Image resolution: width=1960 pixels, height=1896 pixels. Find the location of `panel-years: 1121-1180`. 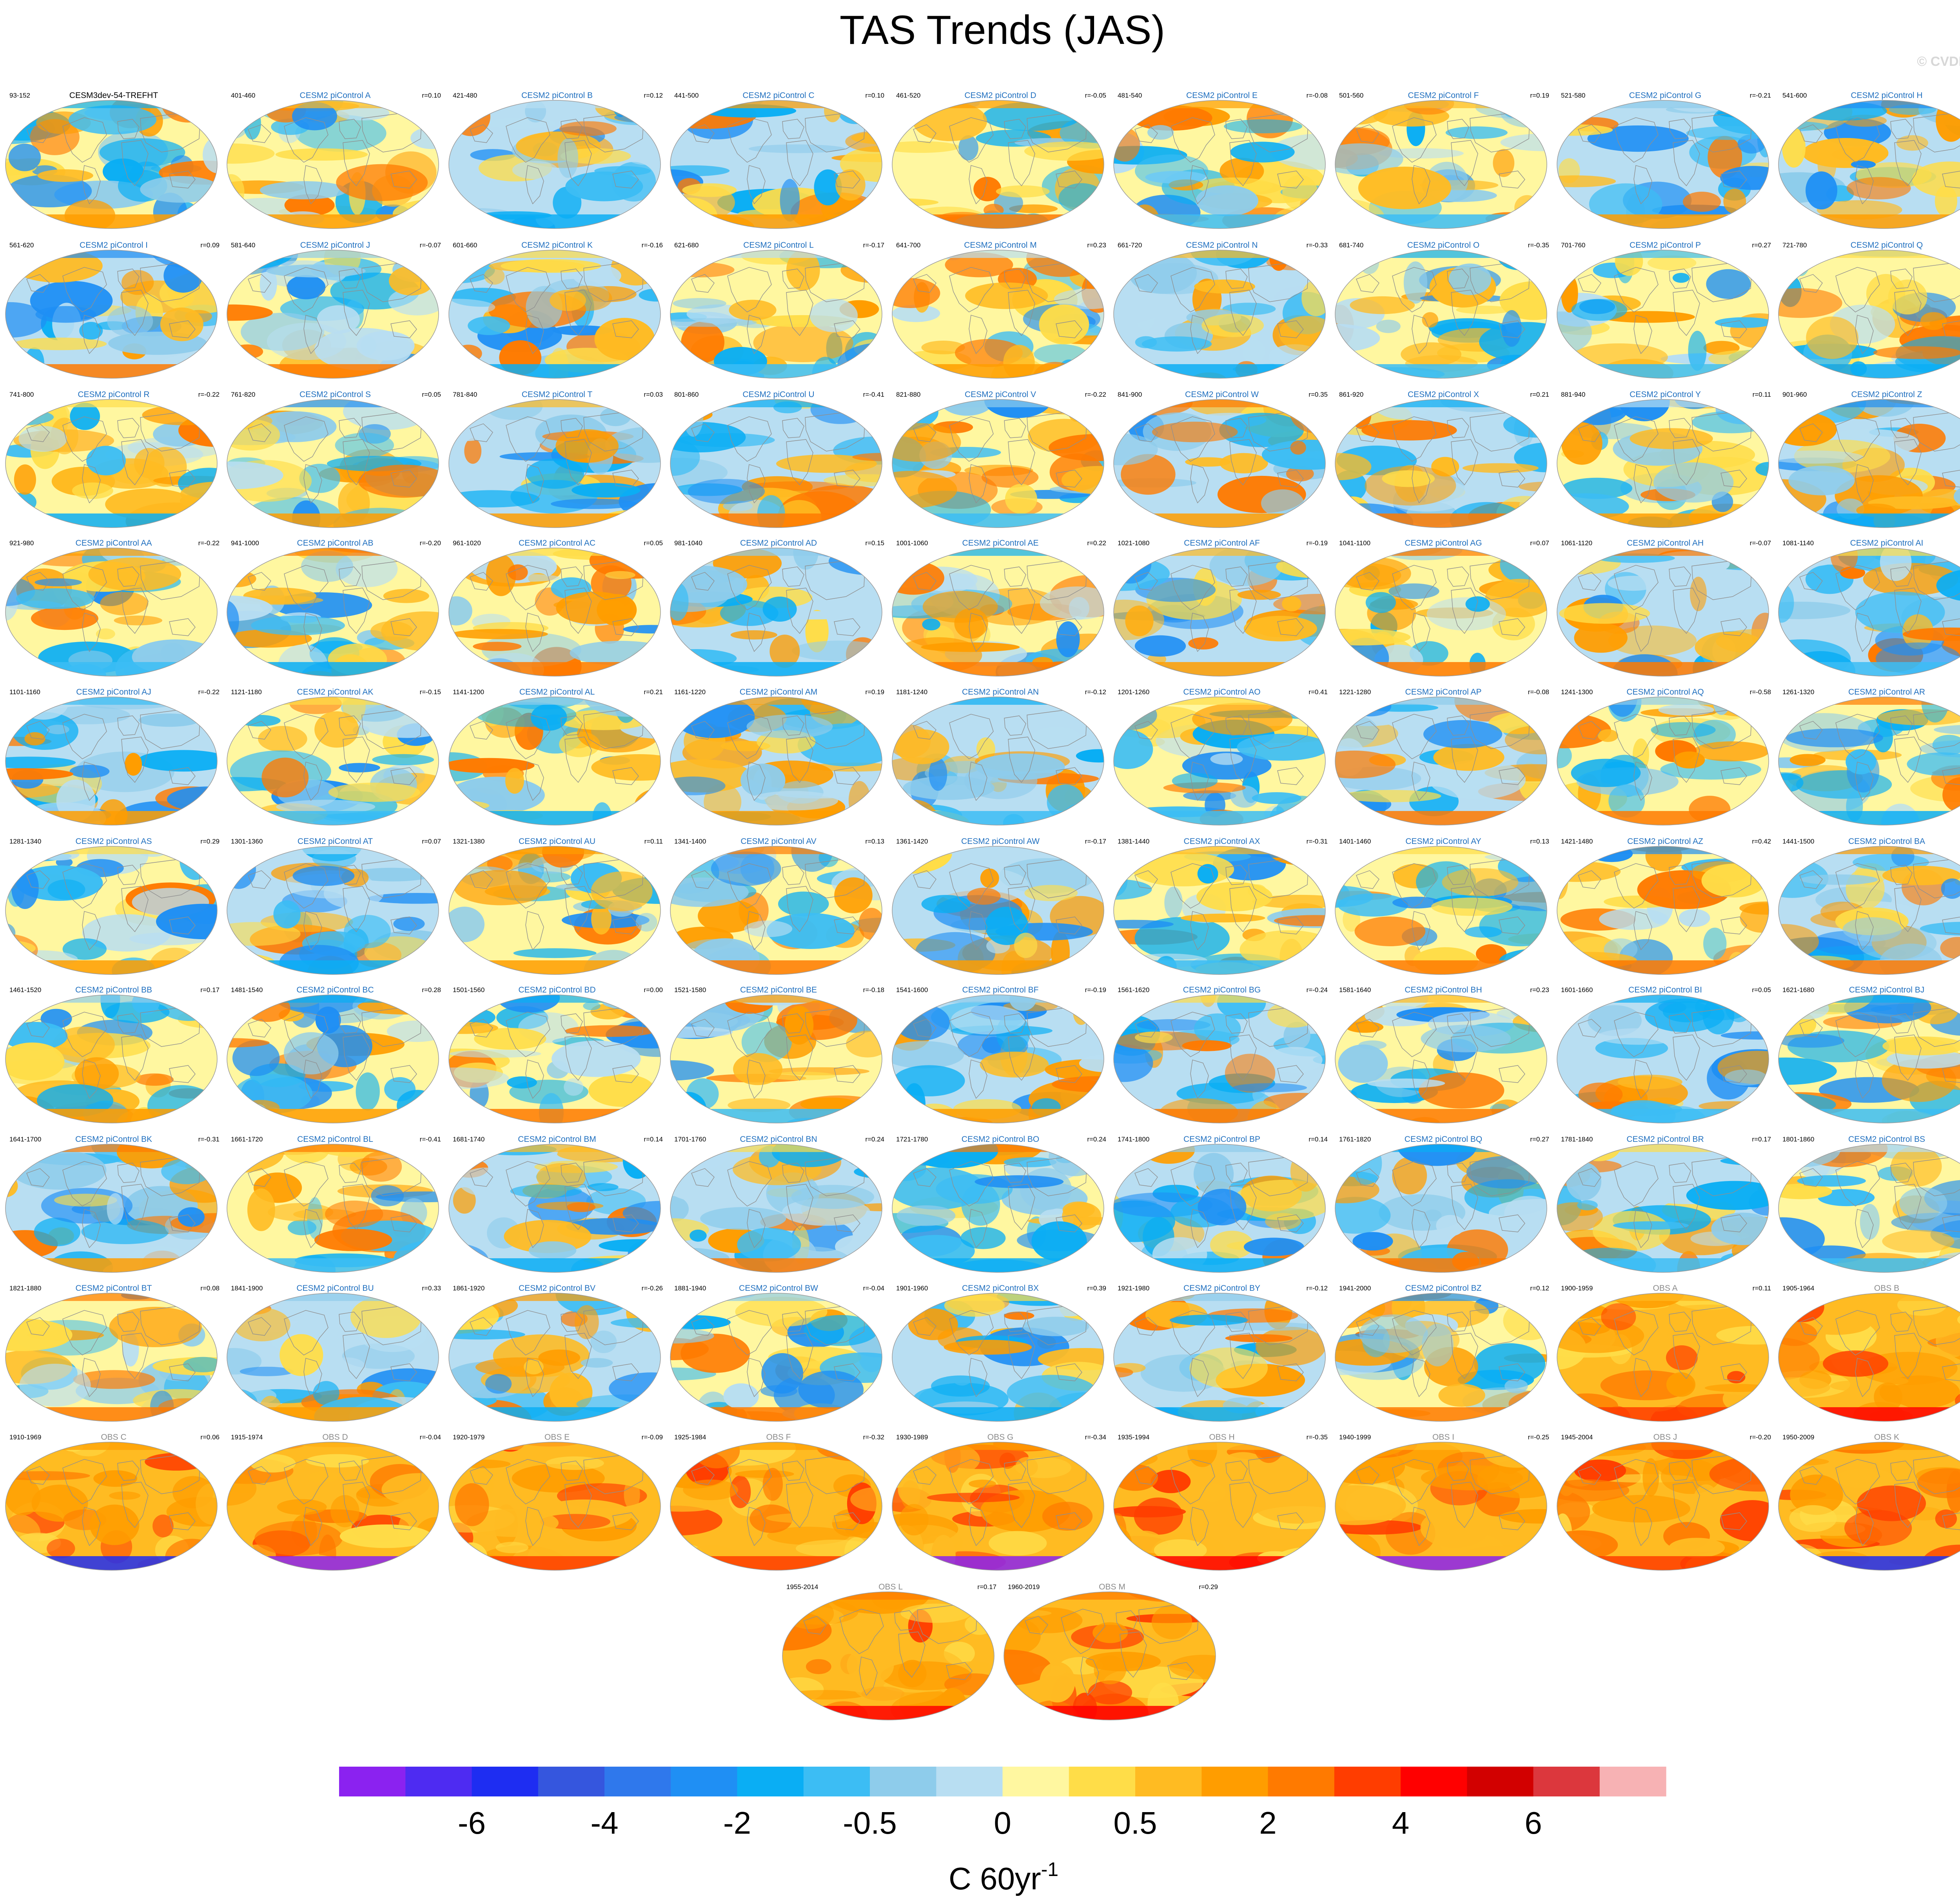

panel-years: 1121-1180 is located at coordinates (247, 692).